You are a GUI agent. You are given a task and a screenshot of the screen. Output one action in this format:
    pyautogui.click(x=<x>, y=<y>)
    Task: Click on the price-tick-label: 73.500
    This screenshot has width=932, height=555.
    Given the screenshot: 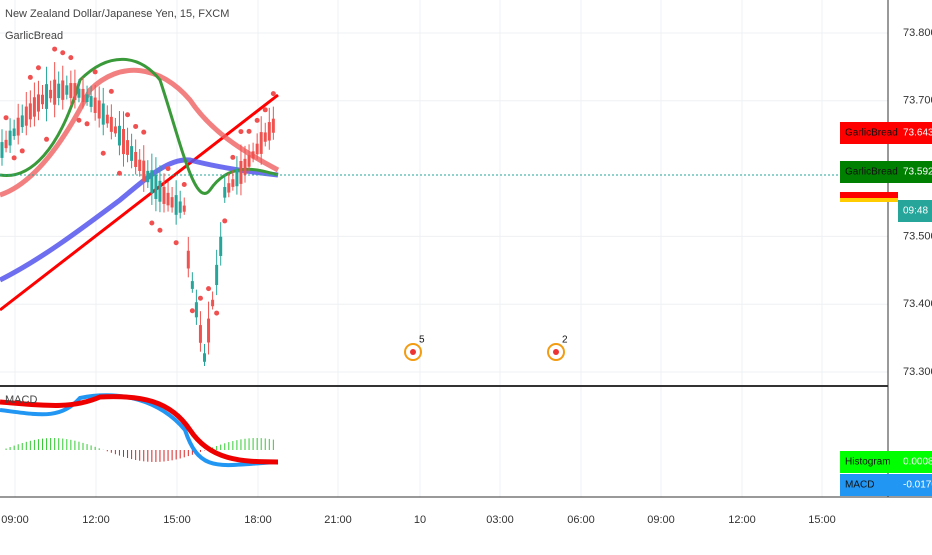 What is the action you would take?
    pyautogui.click(x=917, y=236)
    